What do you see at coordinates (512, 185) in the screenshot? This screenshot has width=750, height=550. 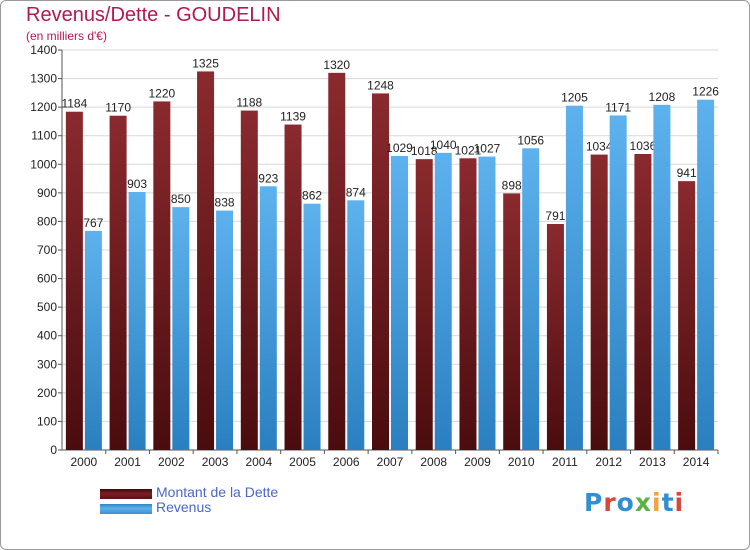 I see `debt-value-label-2010: 898` at bounding box center [512, 185].